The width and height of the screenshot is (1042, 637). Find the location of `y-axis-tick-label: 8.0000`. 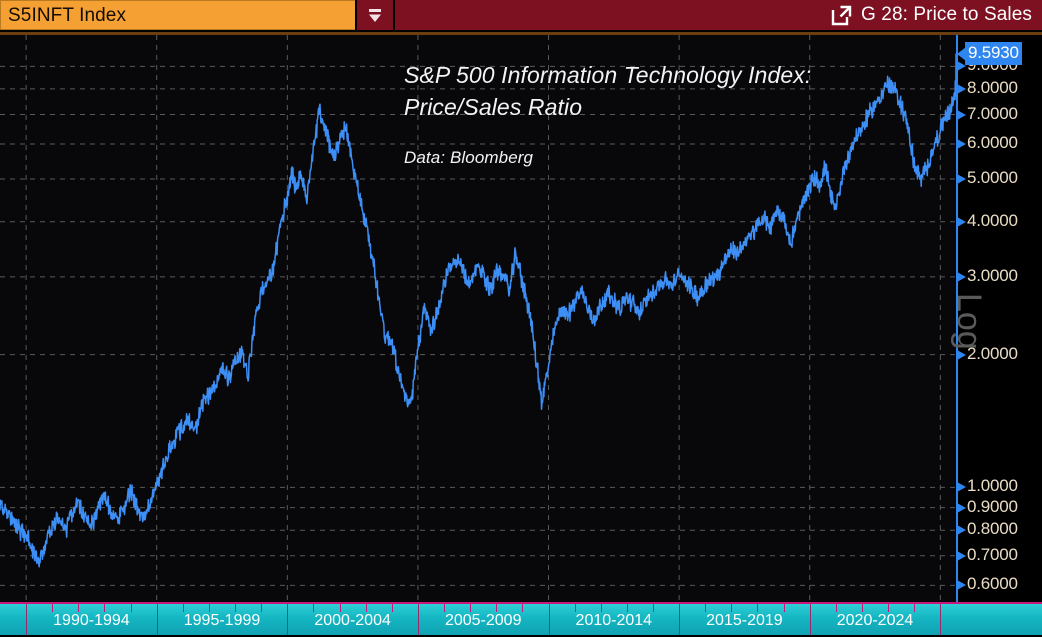

y-axis-tick-label: 8.0000 is located at coordinates (992, 87).